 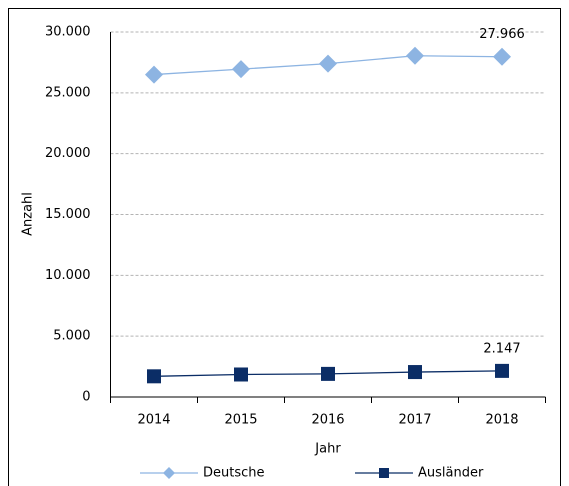 I want to click on x-tick-label: 2016, so click(x=327, y=420).